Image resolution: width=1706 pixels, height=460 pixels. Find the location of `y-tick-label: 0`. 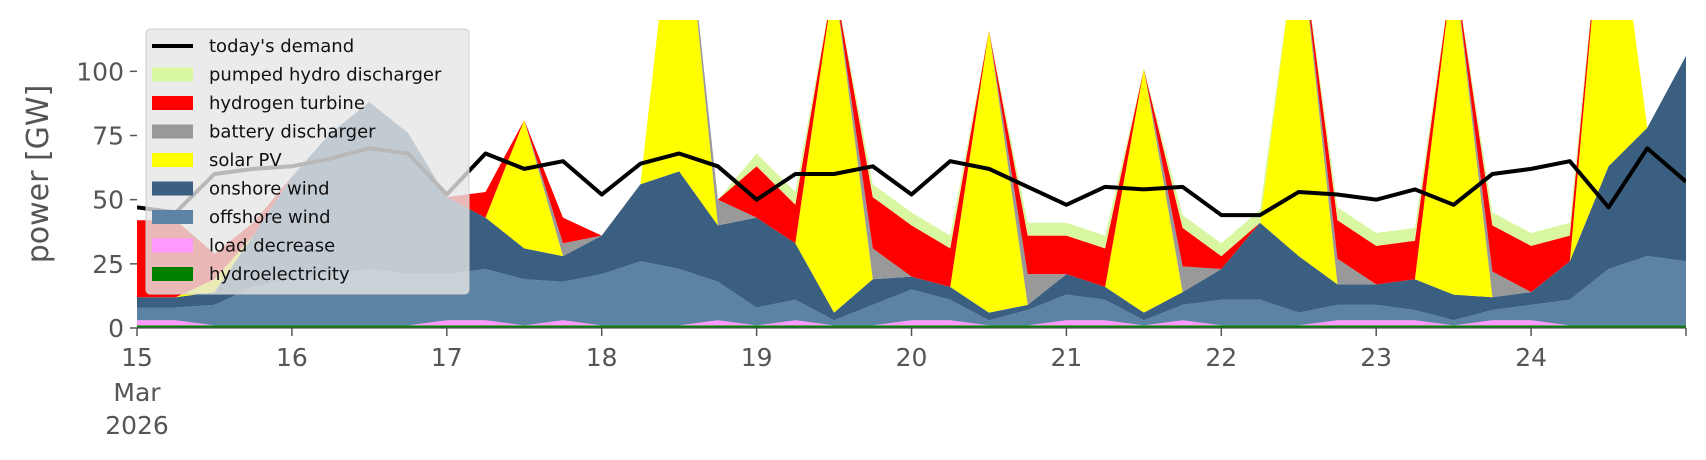

y-tick-label: 0 is located at coordinates (116, 328).